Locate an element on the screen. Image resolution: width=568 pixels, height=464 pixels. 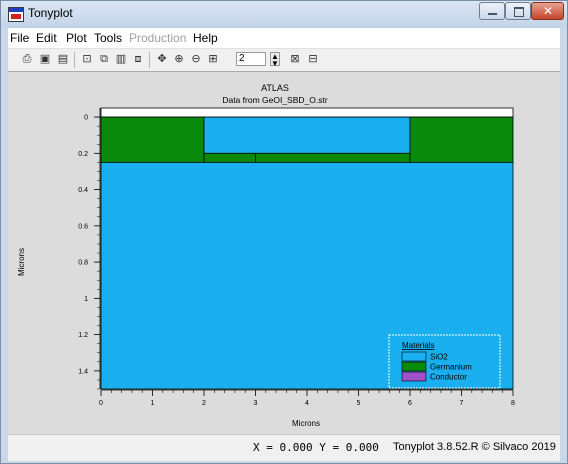
menu-bar: File Edit Plot Tools Production Help is located at coordinates (284, 38).